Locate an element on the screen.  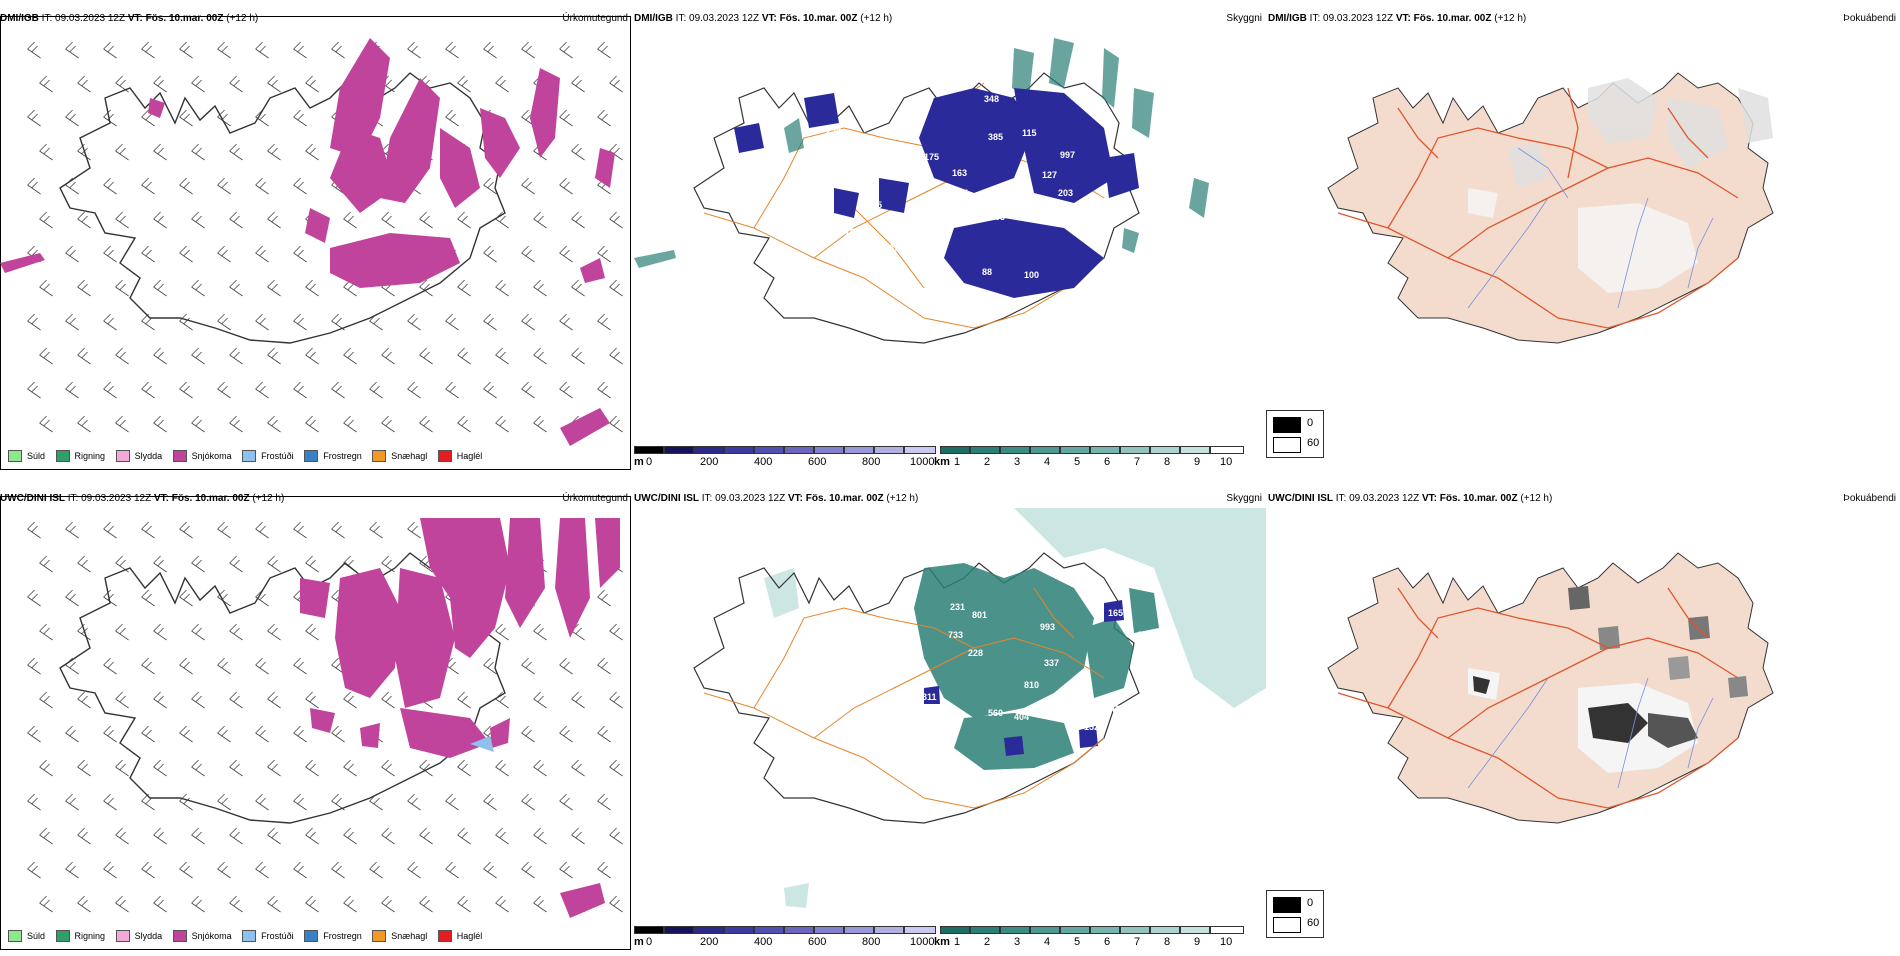
river-network is located at coordinates (1590, 733).